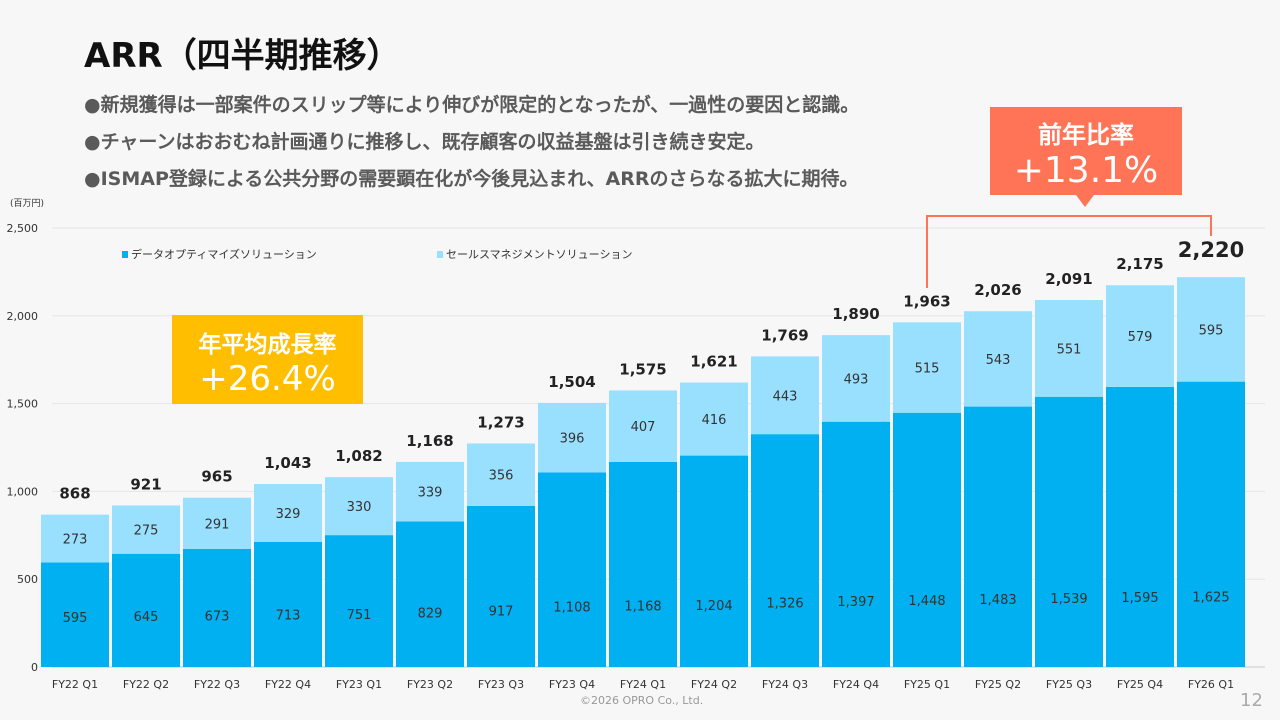  I want to click on segment-value-label: 273, so click(75, 540).